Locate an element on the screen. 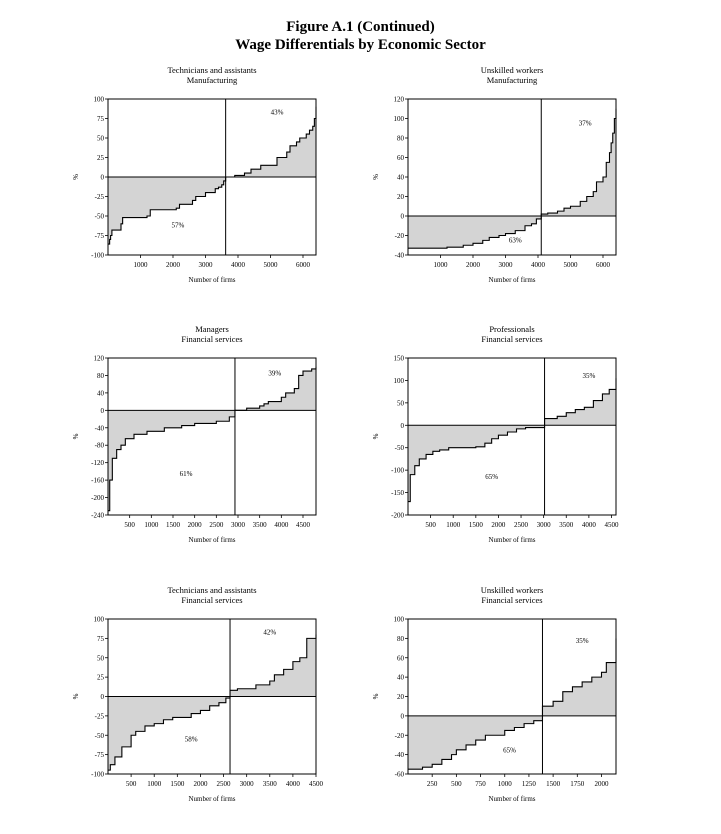 This screenshot has height=834, width=721. y-tick-label: -160 is located at coordinates (97, 481).